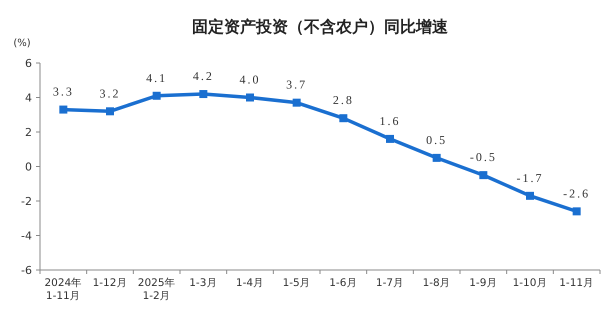  Describe the element at coordinates (483, 283) in the screenshot. I see `x-tick-label: 1-9月` at that location.